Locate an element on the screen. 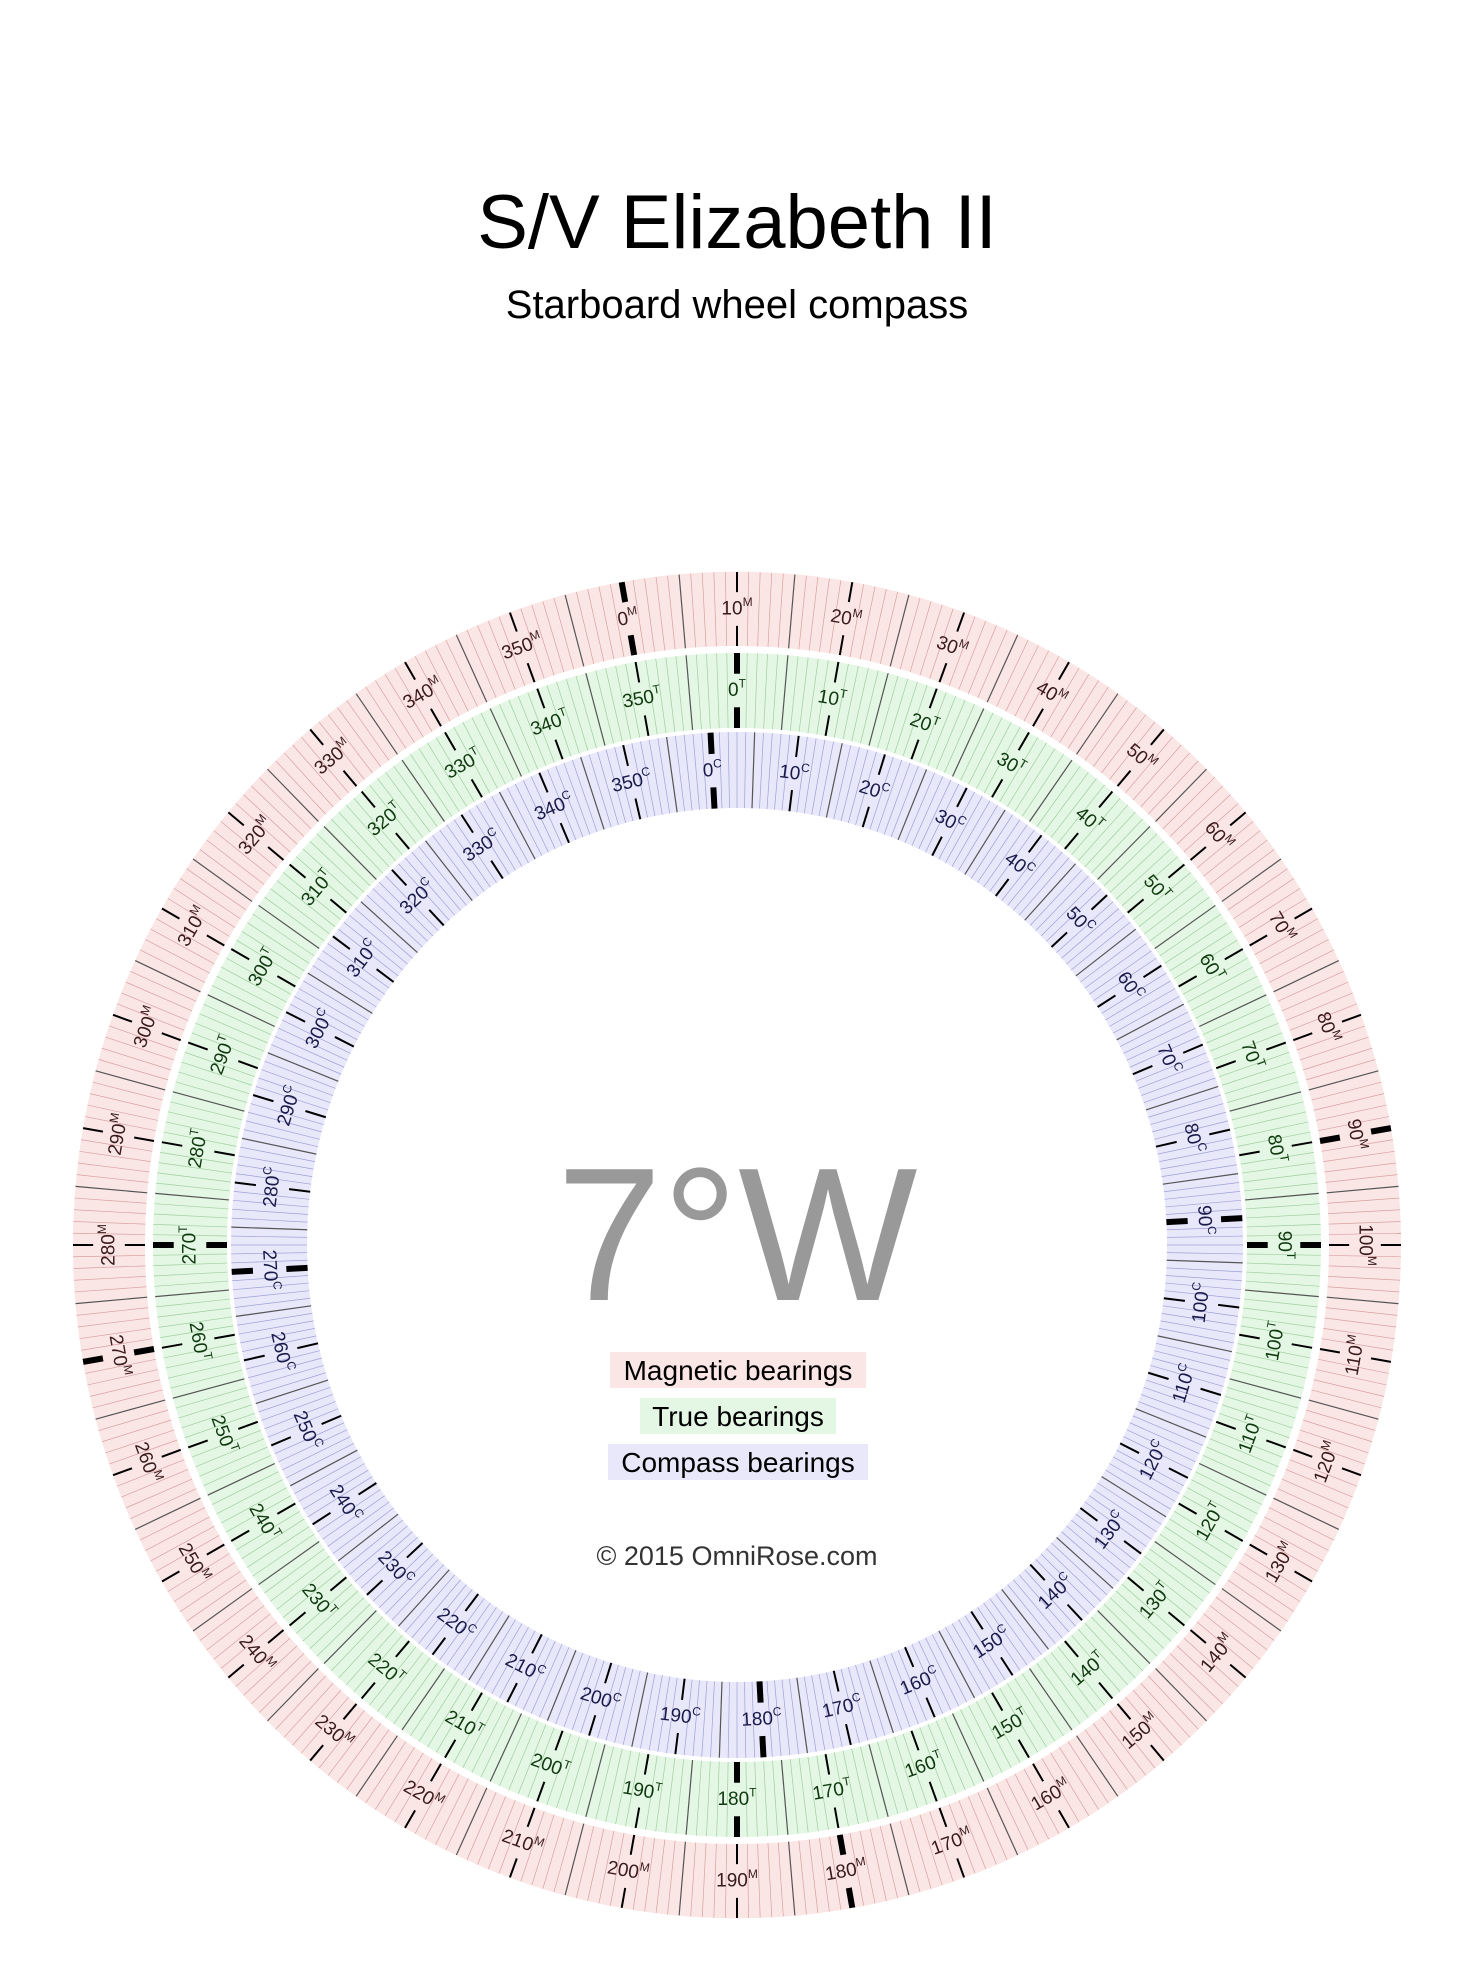 The width and height of the screenshot is (1475, 1975). legend-compass-swatch is located at coordinates (738, 1462).